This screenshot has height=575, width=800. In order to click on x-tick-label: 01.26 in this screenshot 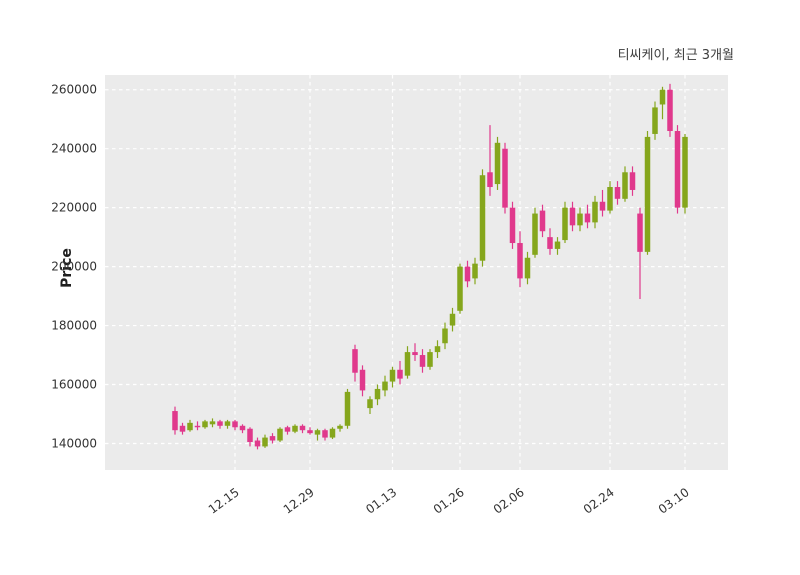, I will do `click(449, 501)`.